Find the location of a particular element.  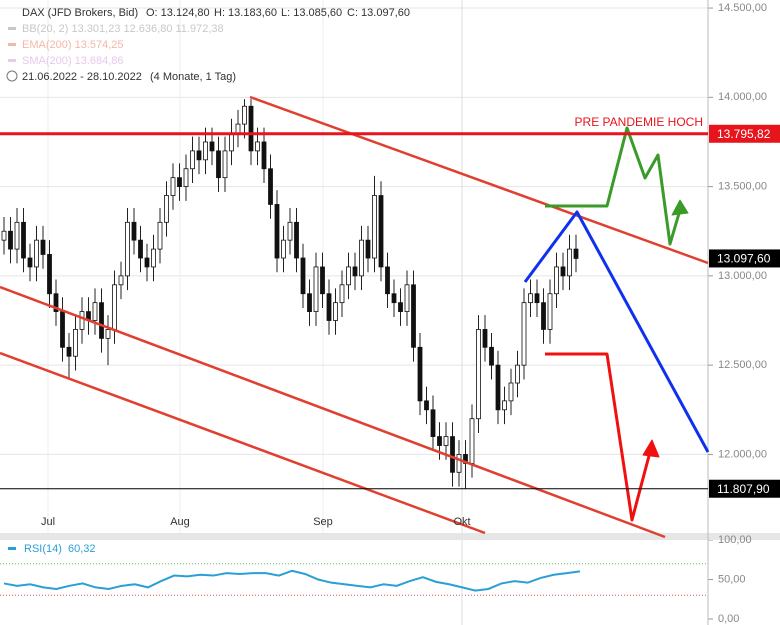

rsi-name: RSI(14) is located at coordinates (43, 549).